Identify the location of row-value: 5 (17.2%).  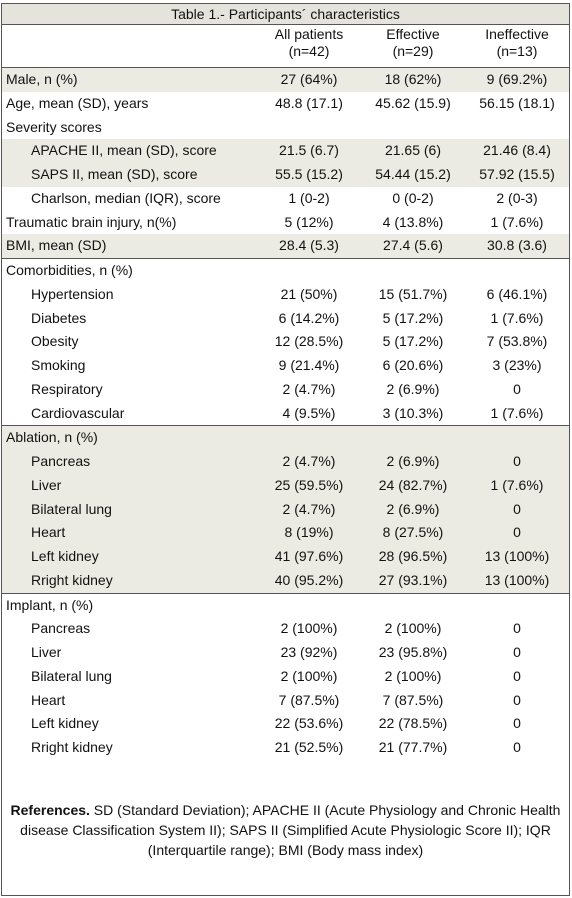
(413, 317).